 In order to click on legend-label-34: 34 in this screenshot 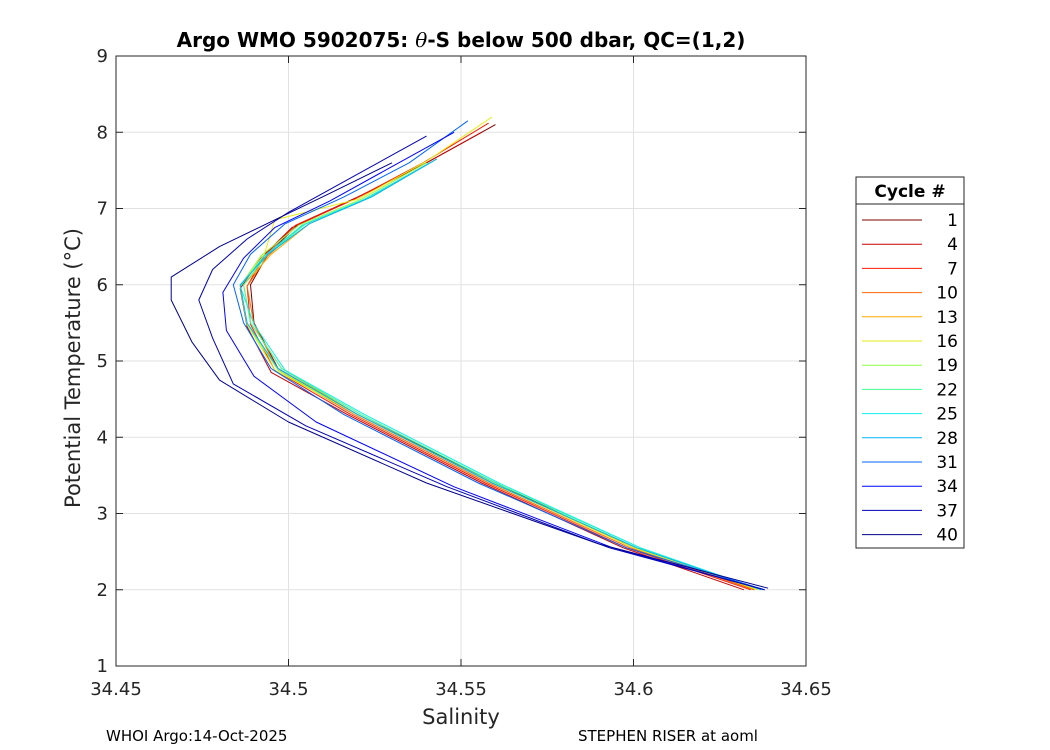, I will do `click(947, 487)`.